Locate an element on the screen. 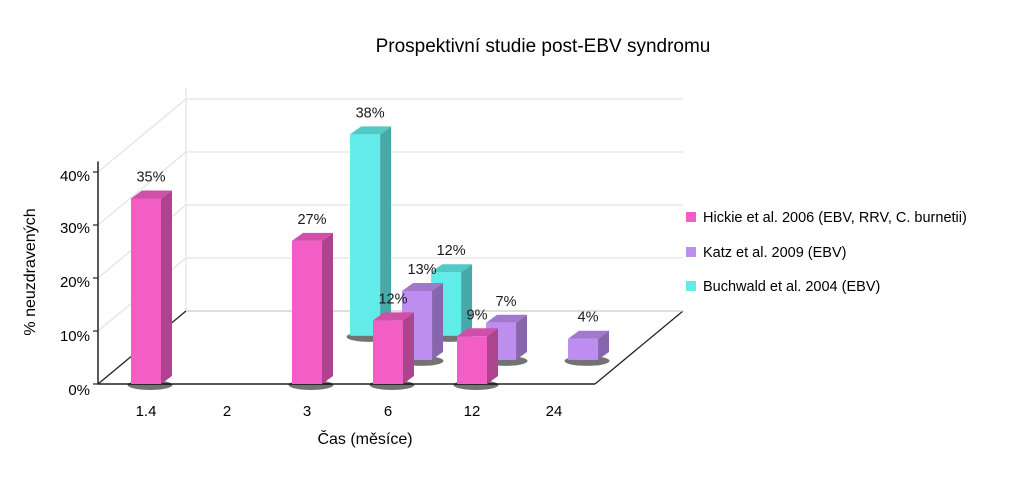  chart-title: Prospektivní studie post-EBV syndromu is located at coordinates (543, 46).